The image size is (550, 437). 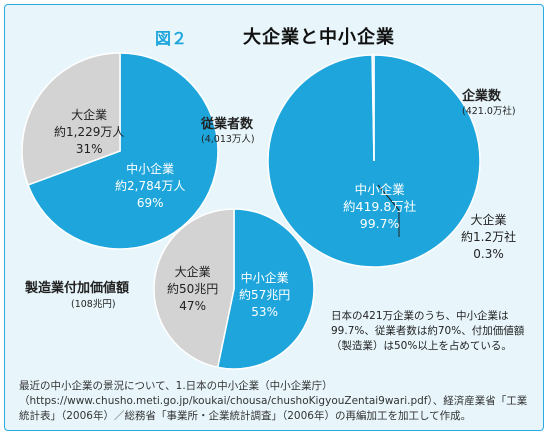 I want to click on pie-slice-sme, so click(x=265, y=289).